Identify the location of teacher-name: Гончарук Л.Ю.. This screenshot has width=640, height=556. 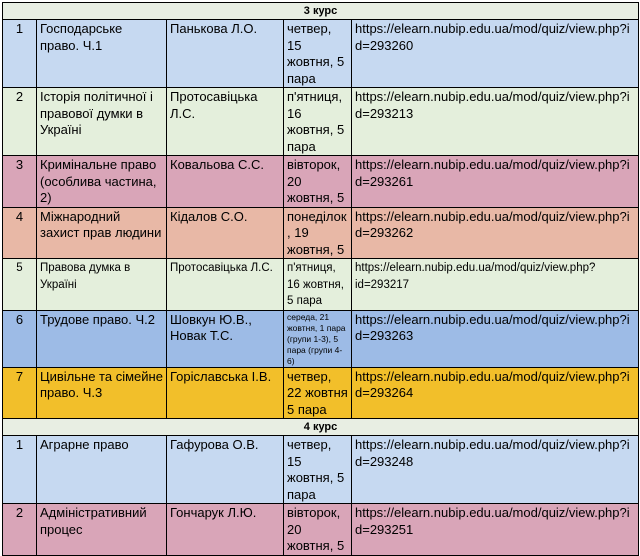
(225, 529).